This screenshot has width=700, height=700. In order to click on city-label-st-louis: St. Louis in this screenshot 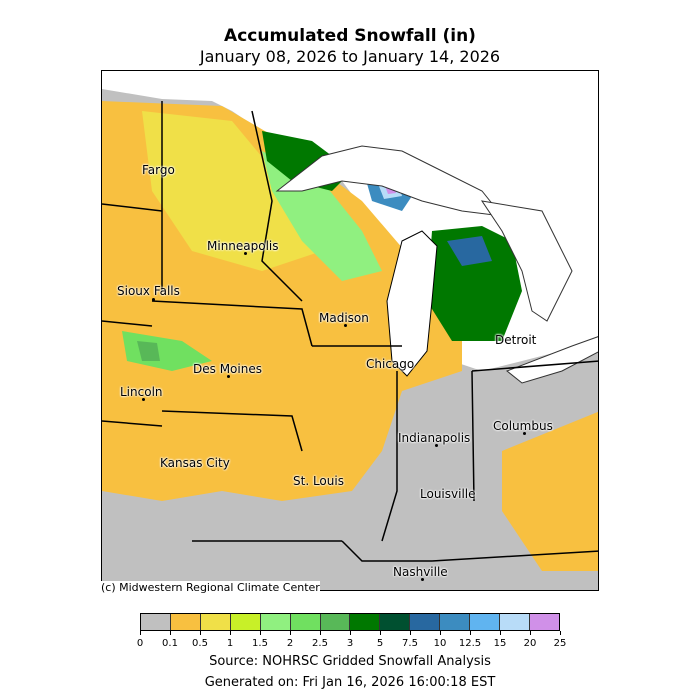, I will do `click(318, 481)`.